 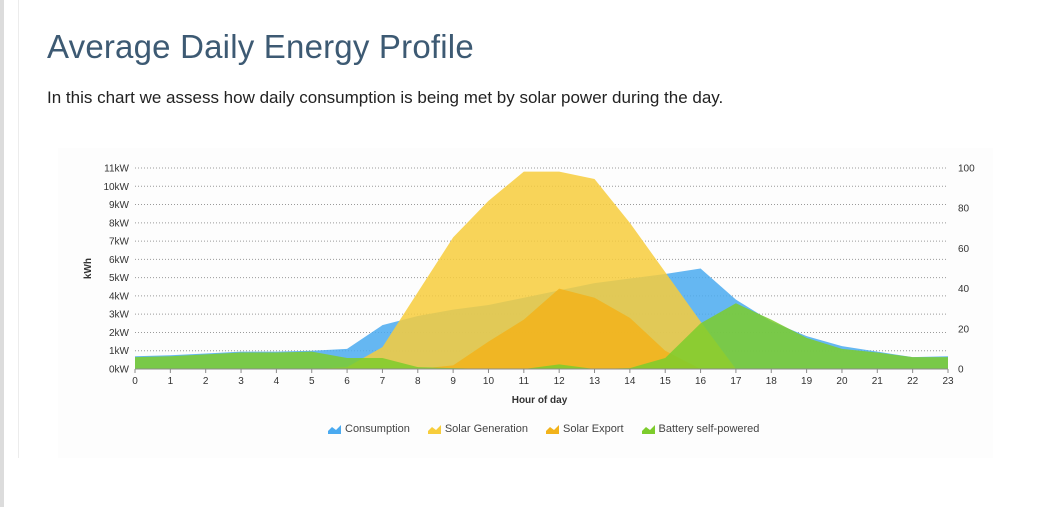 I want to click on y-tick-label: 5kW, so click(x=119, y=278).